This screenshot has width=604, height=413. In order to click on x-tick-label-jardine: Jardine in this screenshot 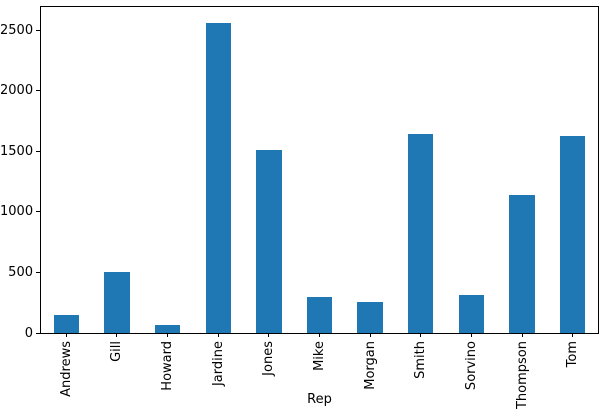, I will do `click(218, 364)`.